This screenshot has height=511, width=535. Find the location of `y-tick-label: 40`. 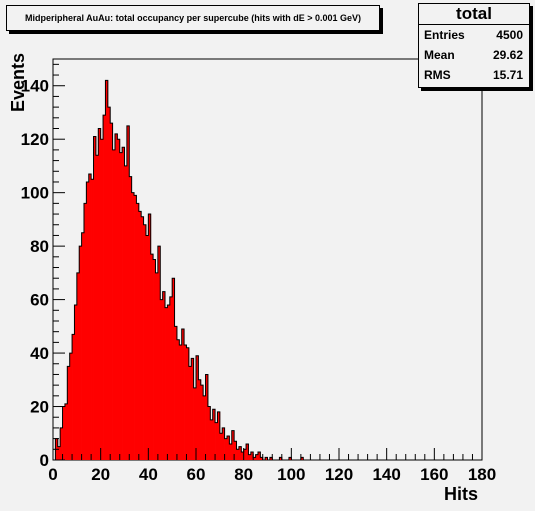

y-tick-label: 40 is located at coordinates (39, 353).